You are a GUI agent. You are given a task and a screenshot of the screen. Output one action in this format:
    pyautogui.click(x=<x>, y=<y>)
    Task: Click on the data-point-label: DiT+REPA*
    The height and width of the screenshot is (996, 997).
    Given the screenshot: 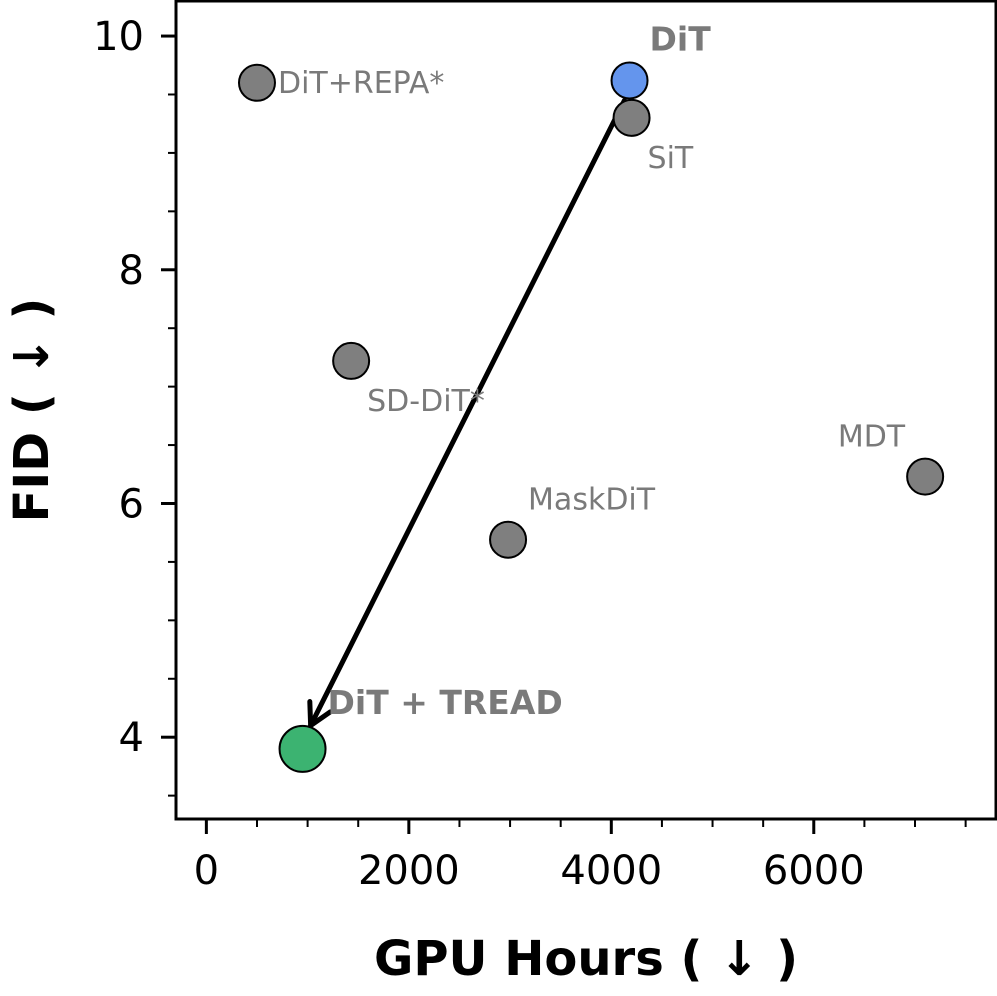 What is the action you would take?
    pyautogui.click(x=361, y=83)
    